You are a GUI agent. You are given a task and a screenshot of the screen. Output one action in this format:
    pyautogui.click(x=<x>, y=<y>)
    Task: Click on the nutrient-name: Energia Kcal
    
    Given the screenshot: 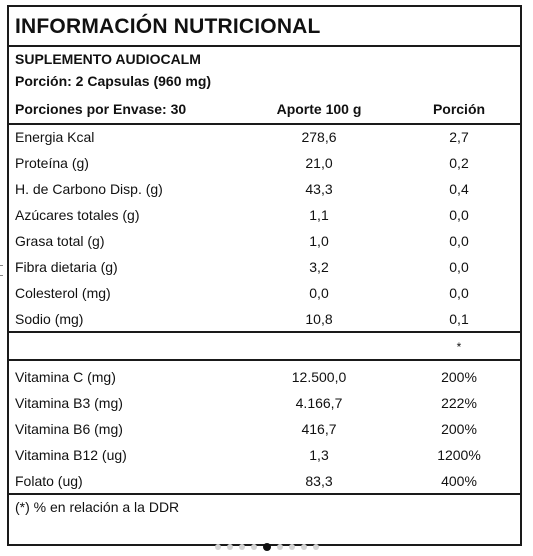 What is the action you would take?
    pyautogui.click(x=55, y=137)
    